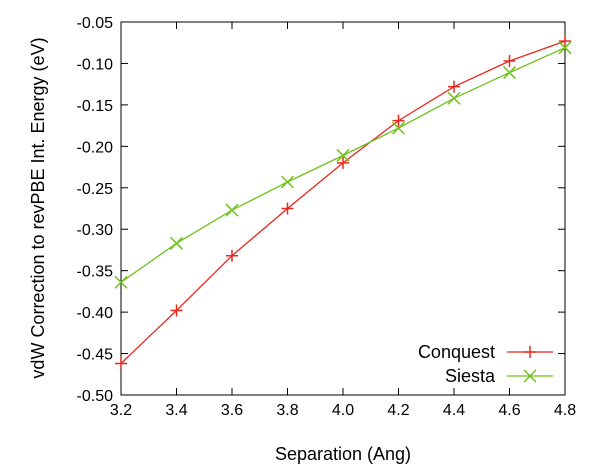 The image size is (591, 473). What do you see at coordinates (95, 106) in the screenshot?
I see `y-tick-label: -0.15` at bounding box center [95, 106].